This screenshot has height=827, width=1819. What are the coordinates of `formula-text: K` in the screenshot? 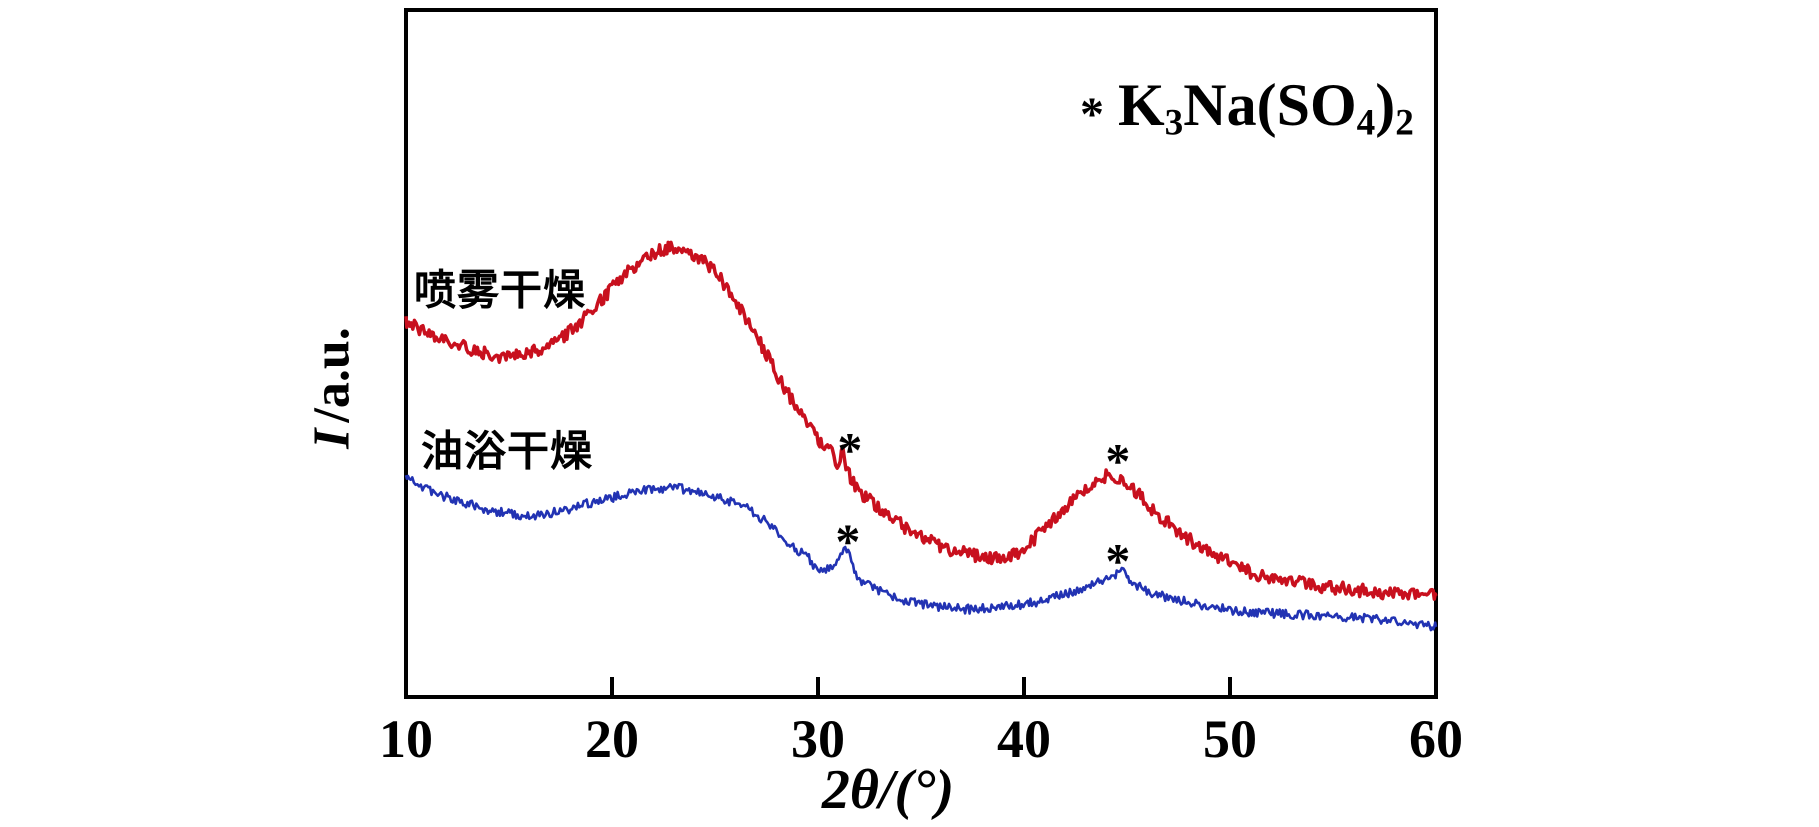 It's located at (1141, 105).